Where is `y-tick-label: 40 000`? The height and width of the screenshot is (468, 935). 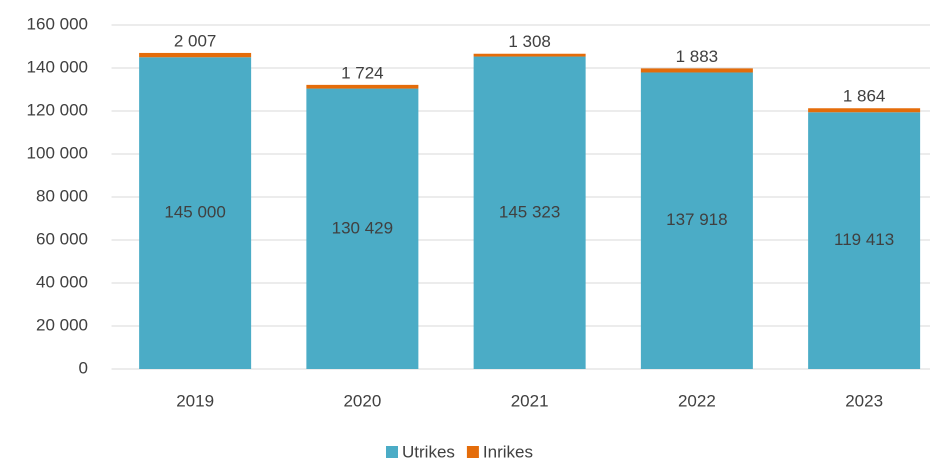 y-tick-label: 40 000 is located at coordinates (62, 281).